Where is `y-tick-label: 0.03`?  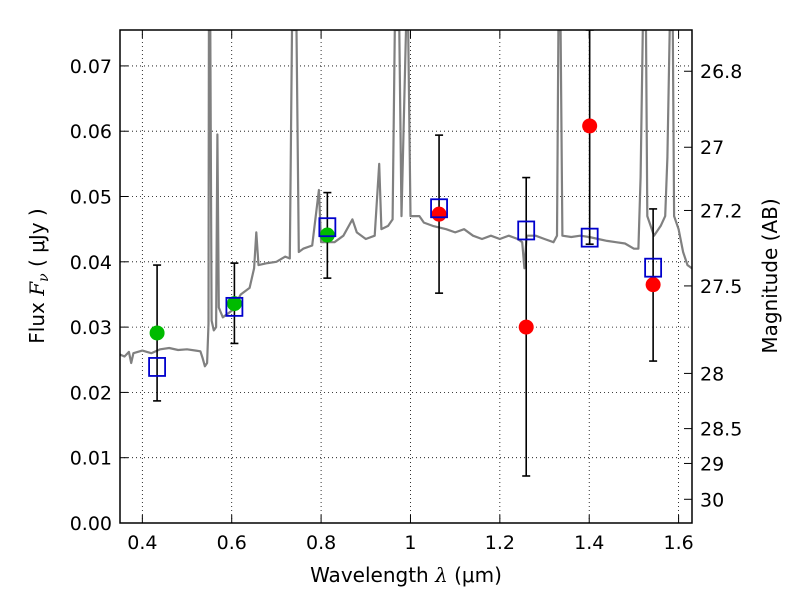 y-tick-label: 0.03 is located at coordinates (91, 328).